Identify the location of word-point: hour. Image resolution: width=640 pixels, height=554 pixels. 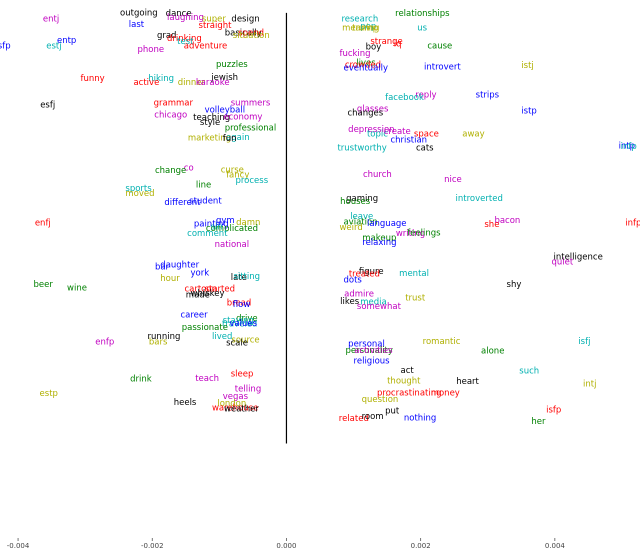
(170, 279).